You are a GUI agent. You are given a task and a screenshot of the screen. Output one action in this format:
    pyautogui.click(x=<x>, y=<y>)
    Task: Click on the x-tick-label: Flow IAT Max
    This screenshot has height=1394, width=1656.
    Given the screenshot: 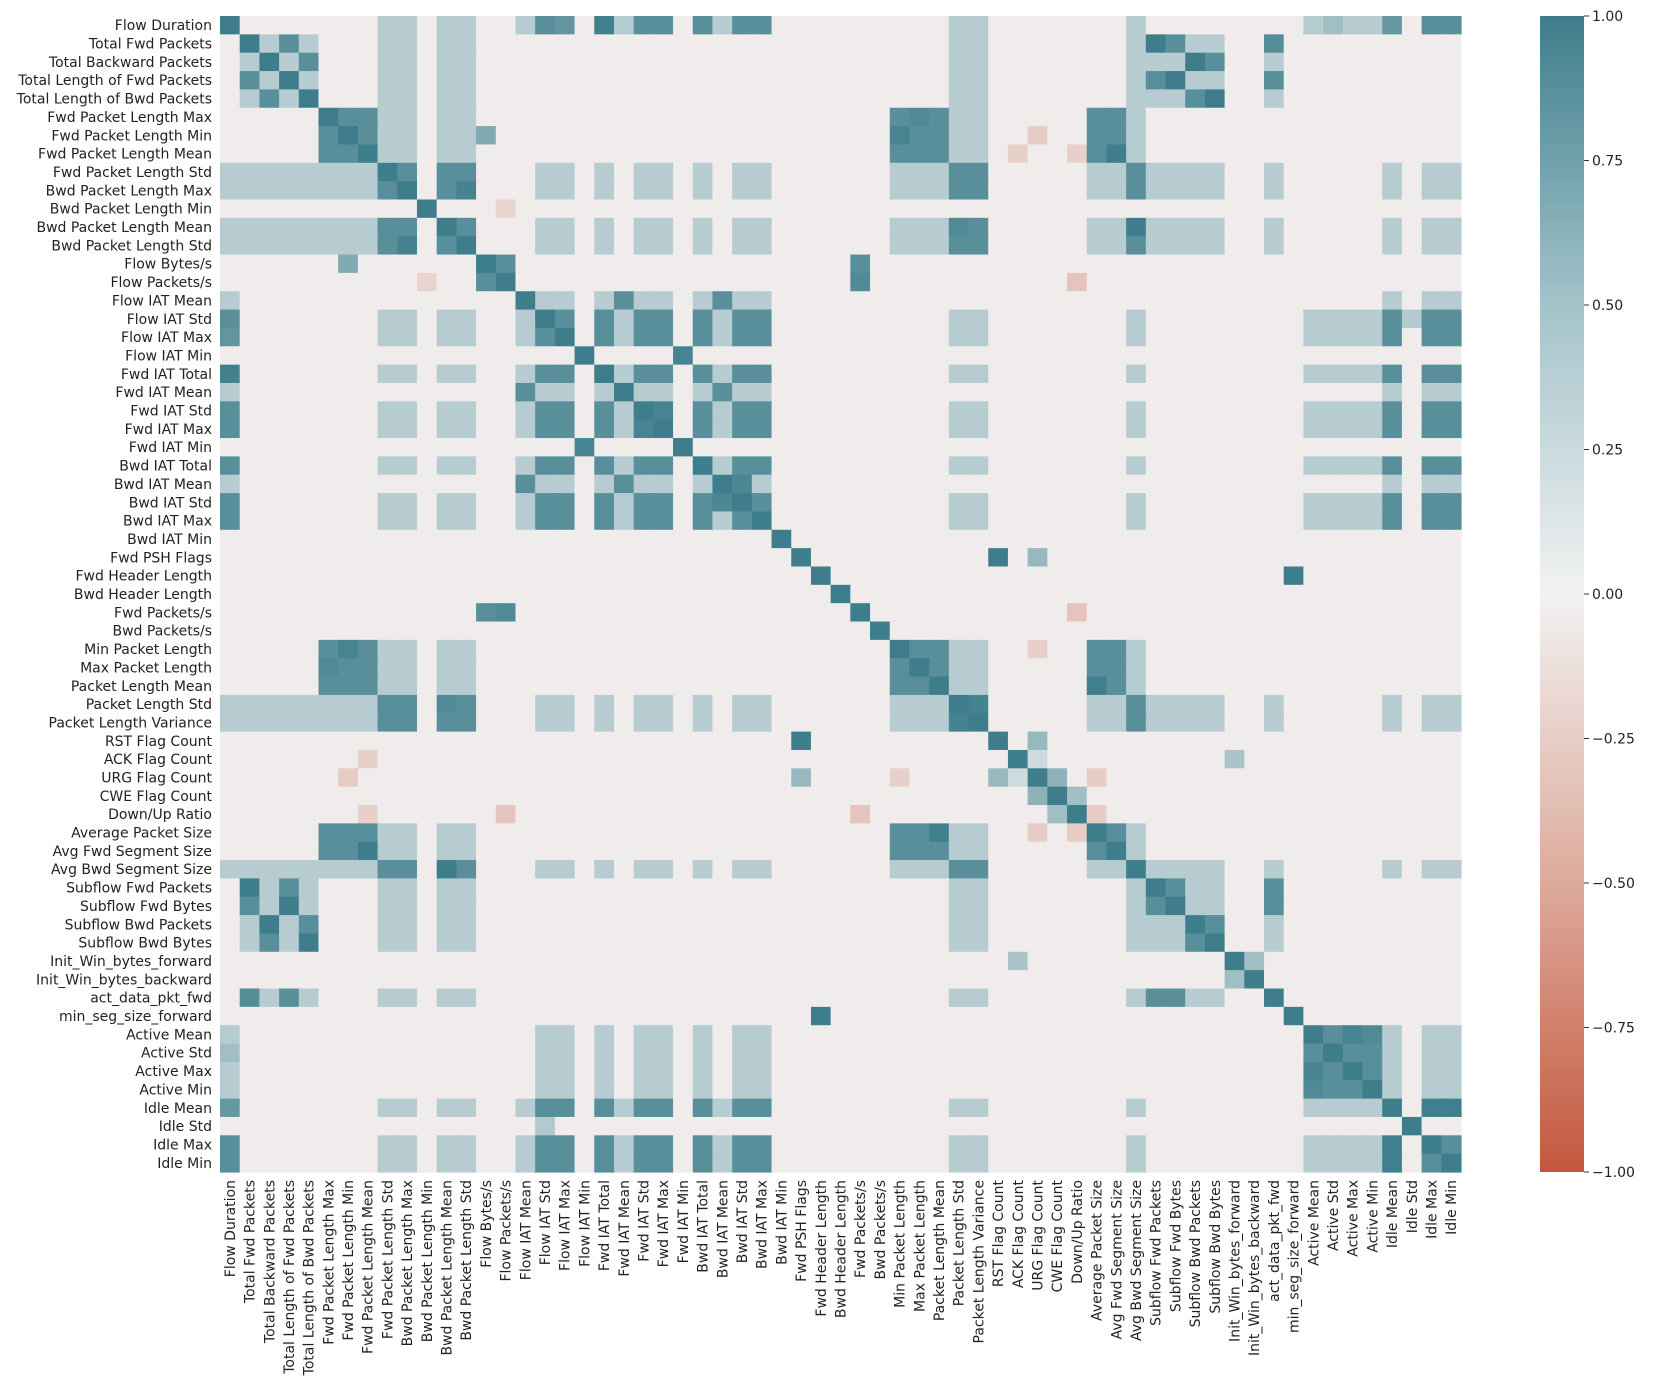 What is the action you would take?
    pyautogui.click(x=566, y=1225)
    